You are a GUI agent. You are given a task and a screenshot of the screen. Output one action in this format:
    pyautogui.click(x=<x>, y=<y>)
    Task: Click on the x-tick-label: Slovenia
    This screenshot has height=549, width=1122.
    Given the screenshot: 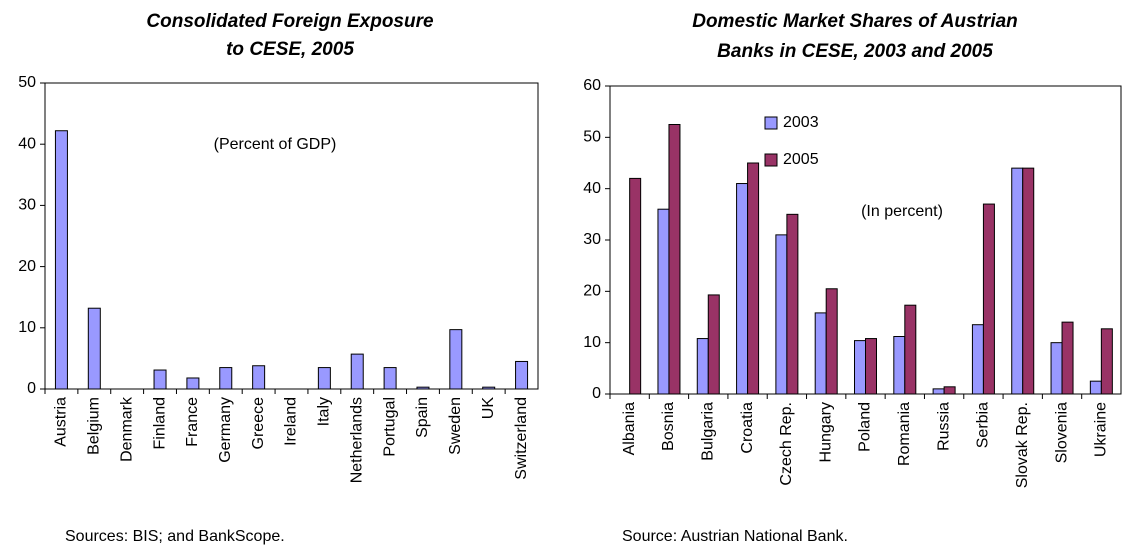 What is the action you would take?
    pyautogui.click(x=1061, y=432)
    